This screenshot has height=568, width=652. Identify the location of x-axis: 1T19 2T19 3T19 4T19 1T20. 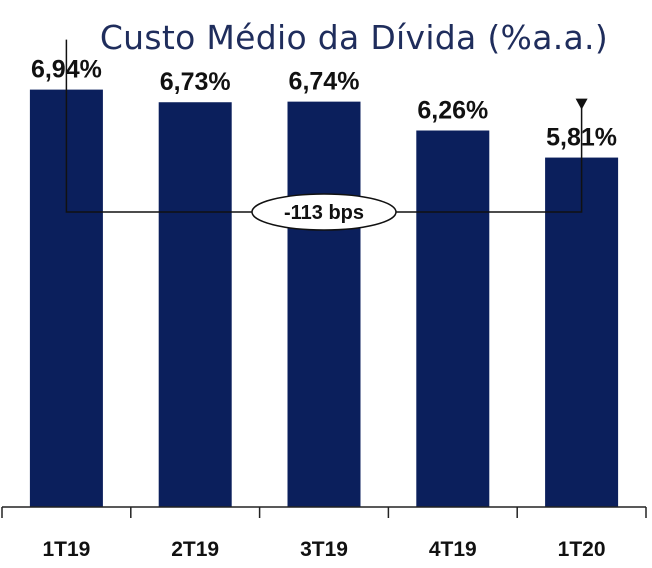
(324, 533).